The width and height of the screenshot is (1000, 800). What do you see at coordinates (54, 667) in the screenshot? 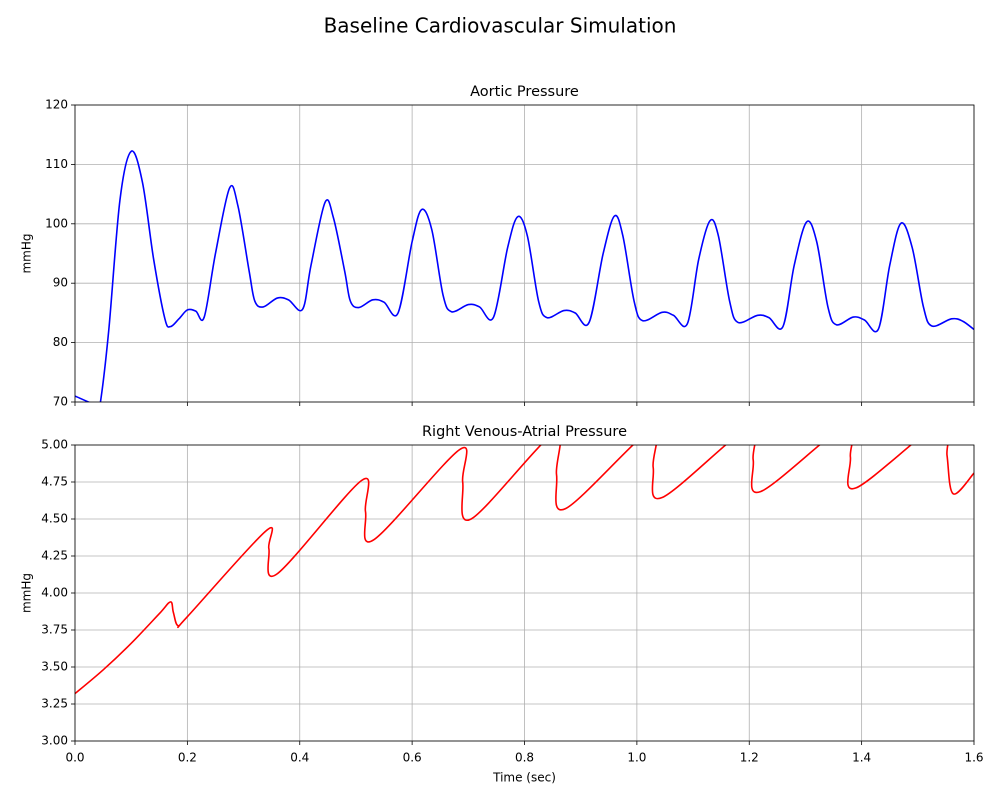
I see `y-tick-label: 3.50` at bounding box center [54, 667].